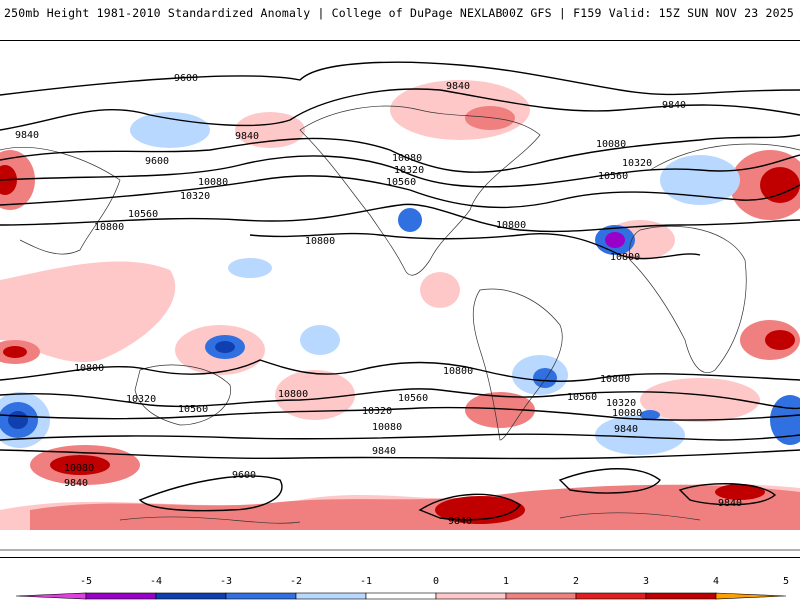 This screenshot has height=600, width=800. I want to click on colorbar: -5 -4 -3 -2 -1 0 1 2 3 4 5, so click(402, 588).